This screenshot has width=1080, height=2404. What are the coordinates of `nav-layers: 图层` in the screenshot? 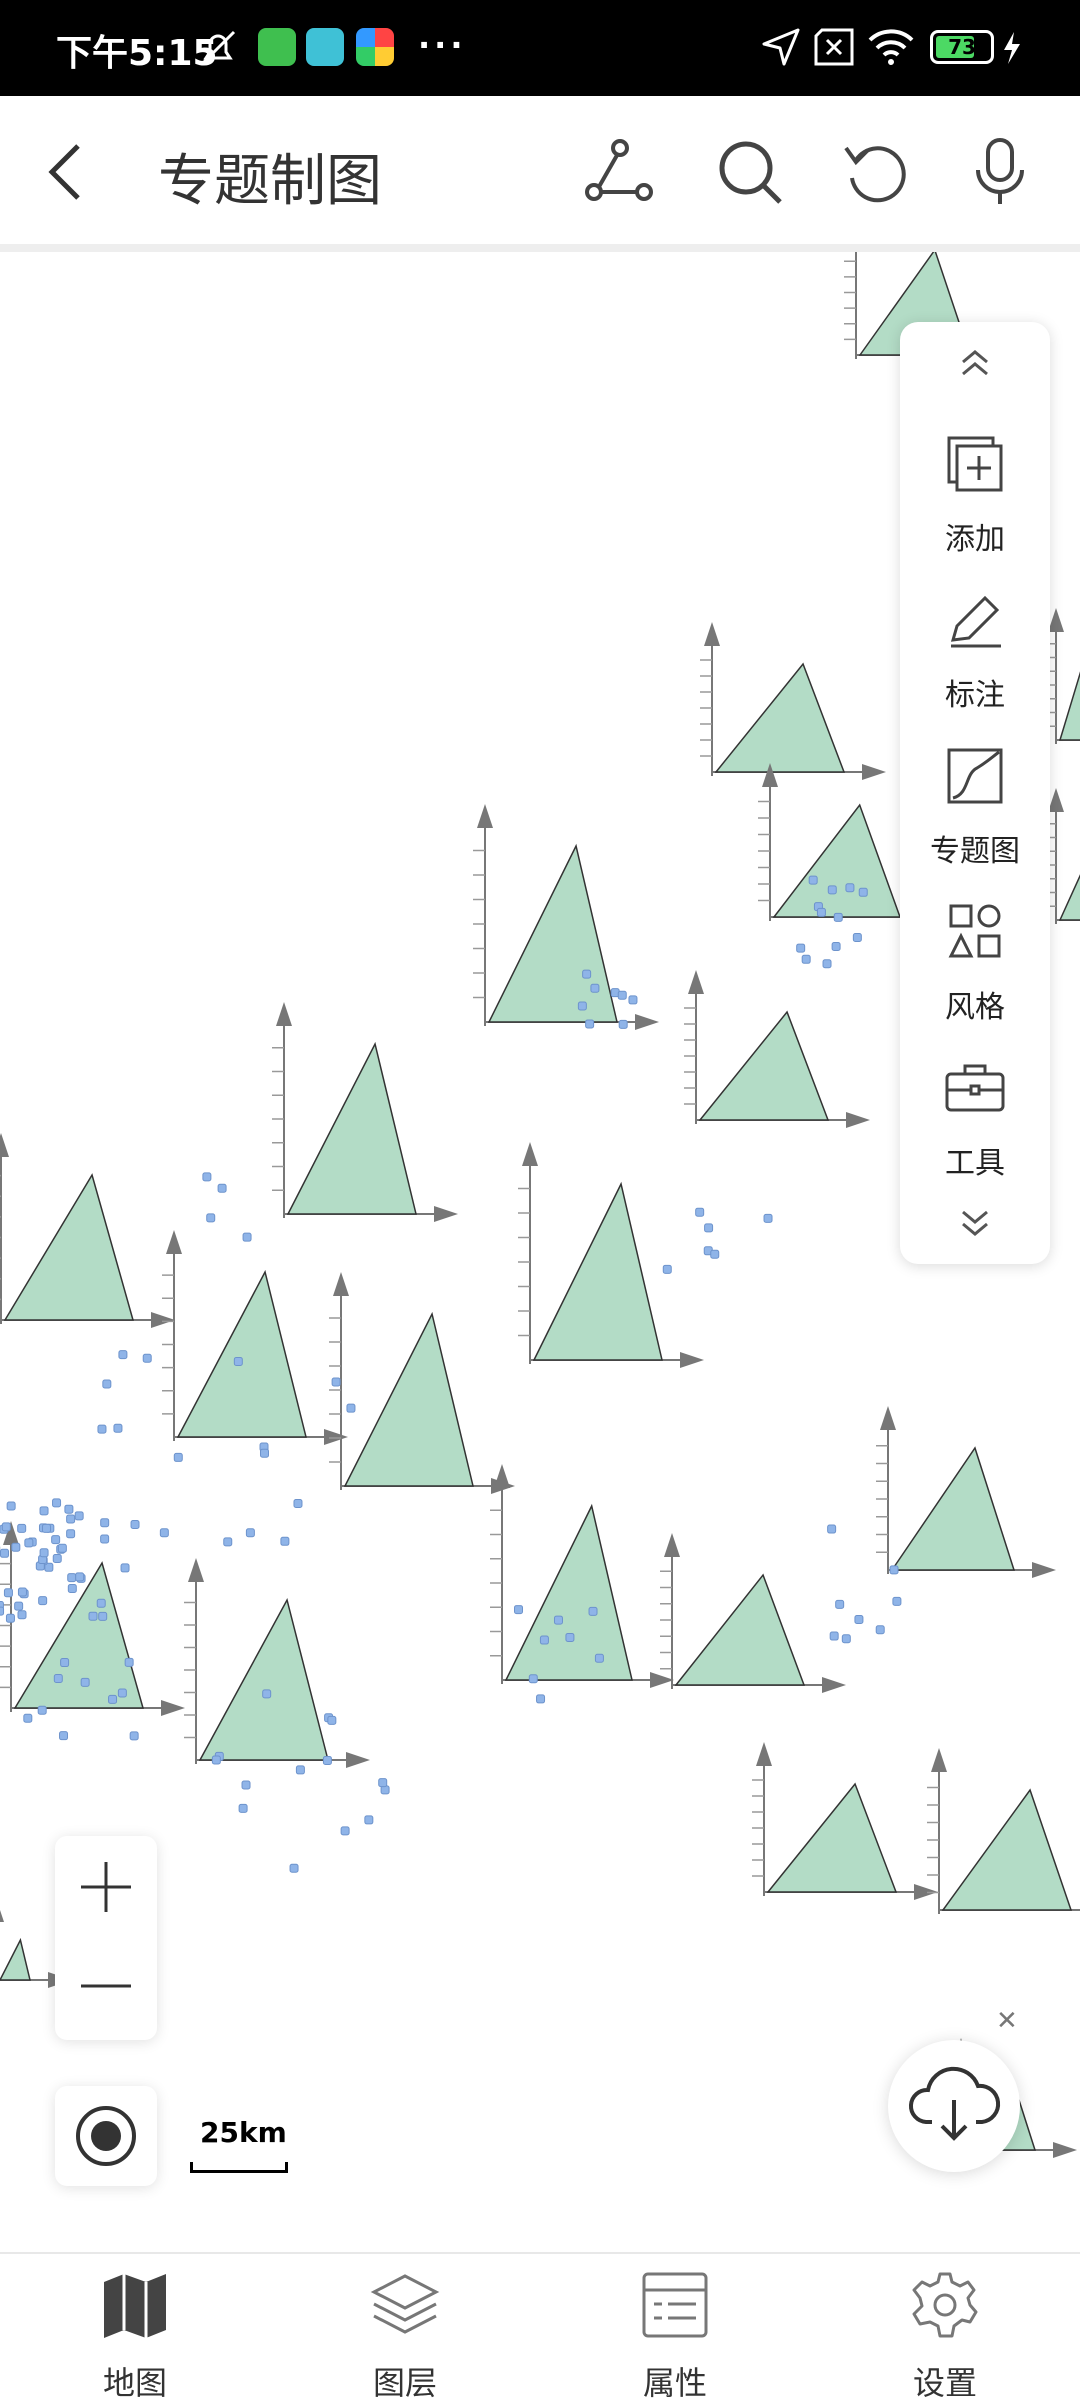 It's located at (405, 2328).